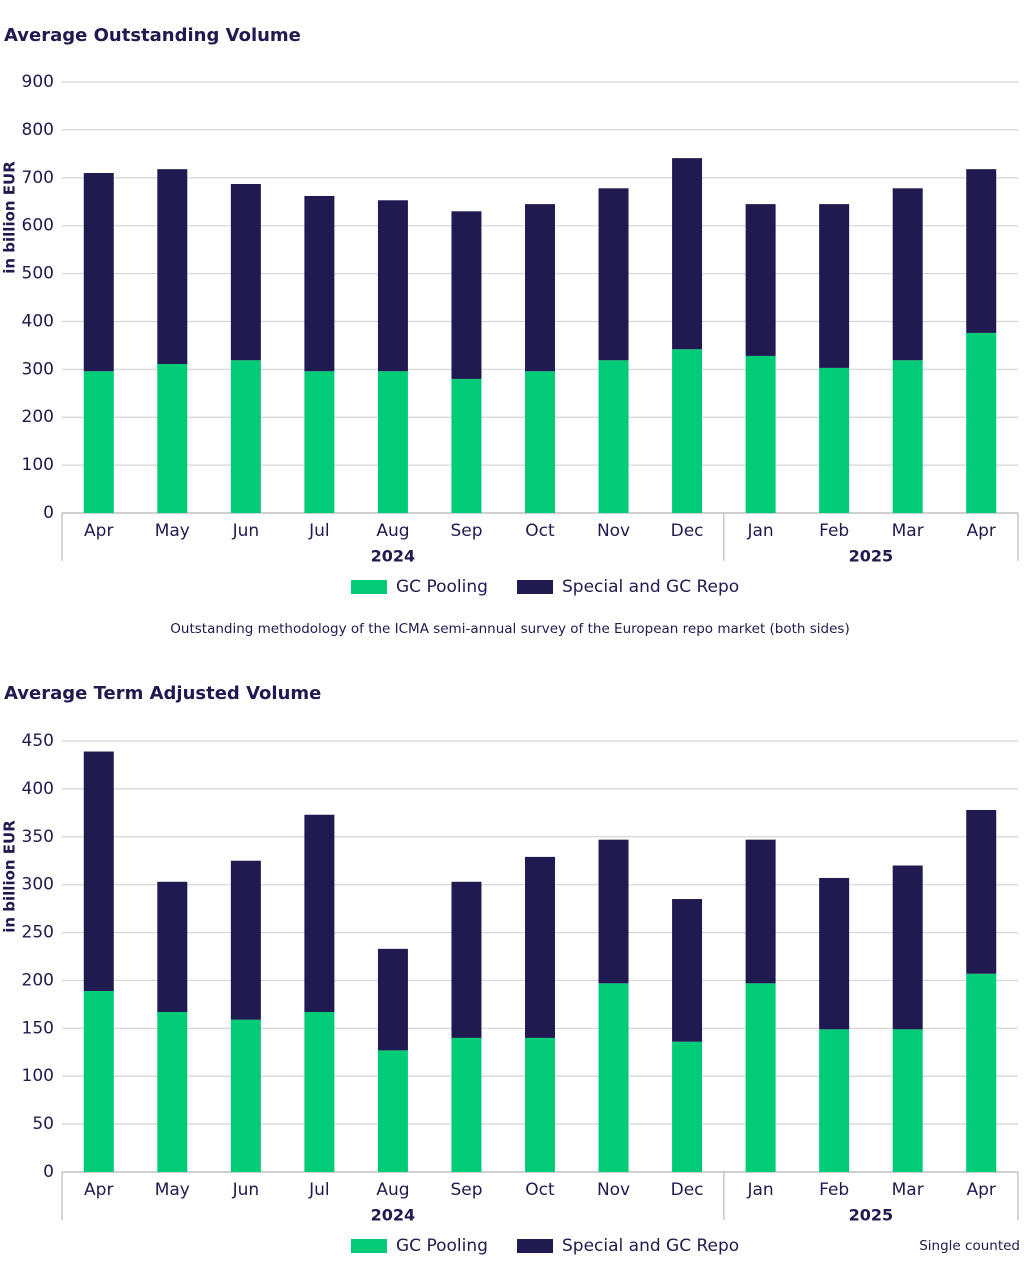  Describe the element at coordinates (38, 130) in the screenshot. I see `y-tick-label: 800` at that location.